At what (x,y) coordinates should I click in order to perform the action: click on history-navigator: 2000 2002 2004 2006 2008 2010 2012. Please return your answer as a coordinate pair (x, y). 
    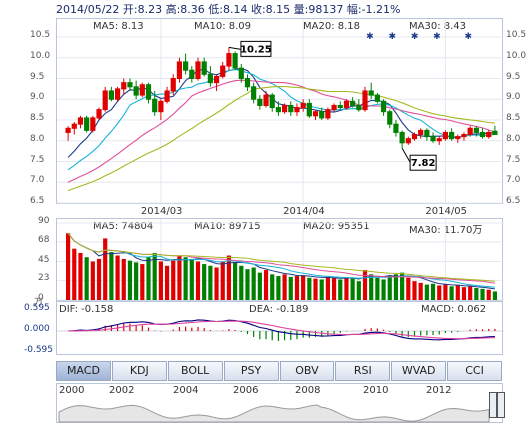
    Looking at the image, I should click on (280, 403).